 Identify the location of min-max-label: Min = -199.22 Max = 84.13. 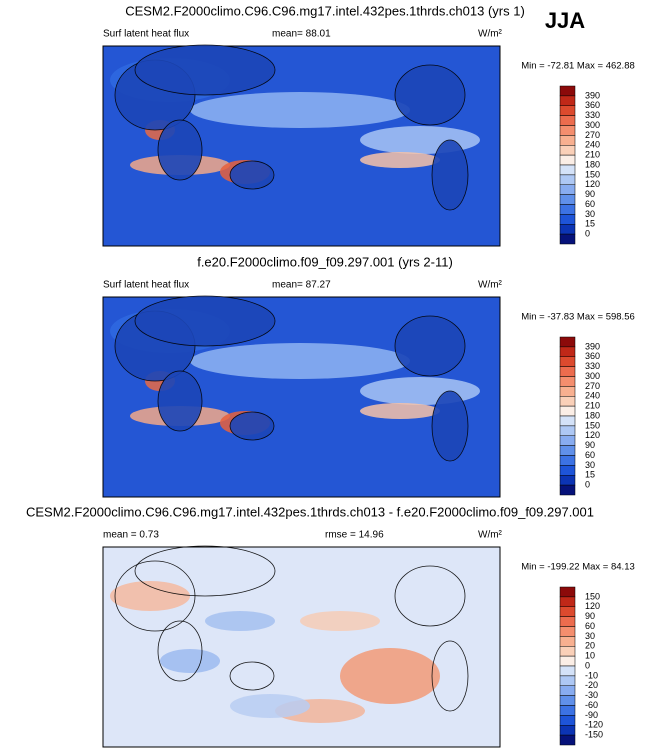
(578, 567).